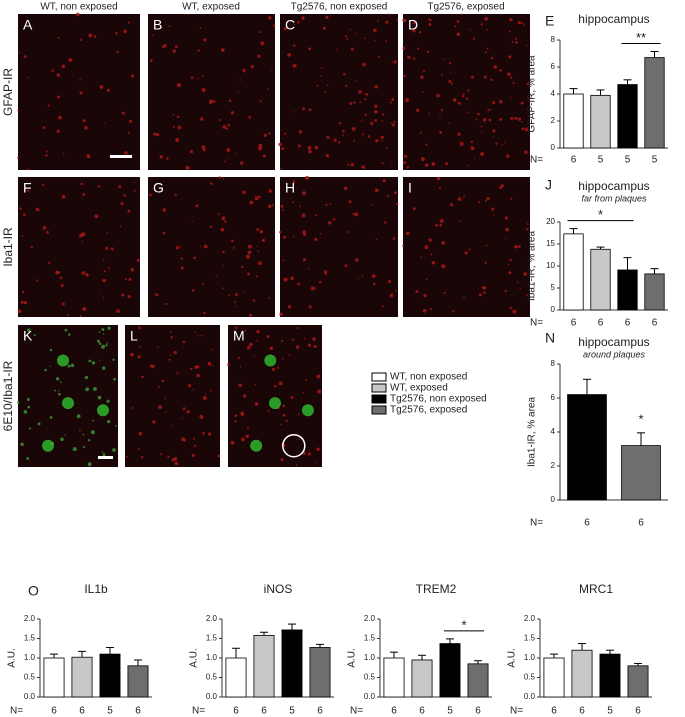  I want to click on panel-letter: M, so click(239, 336).